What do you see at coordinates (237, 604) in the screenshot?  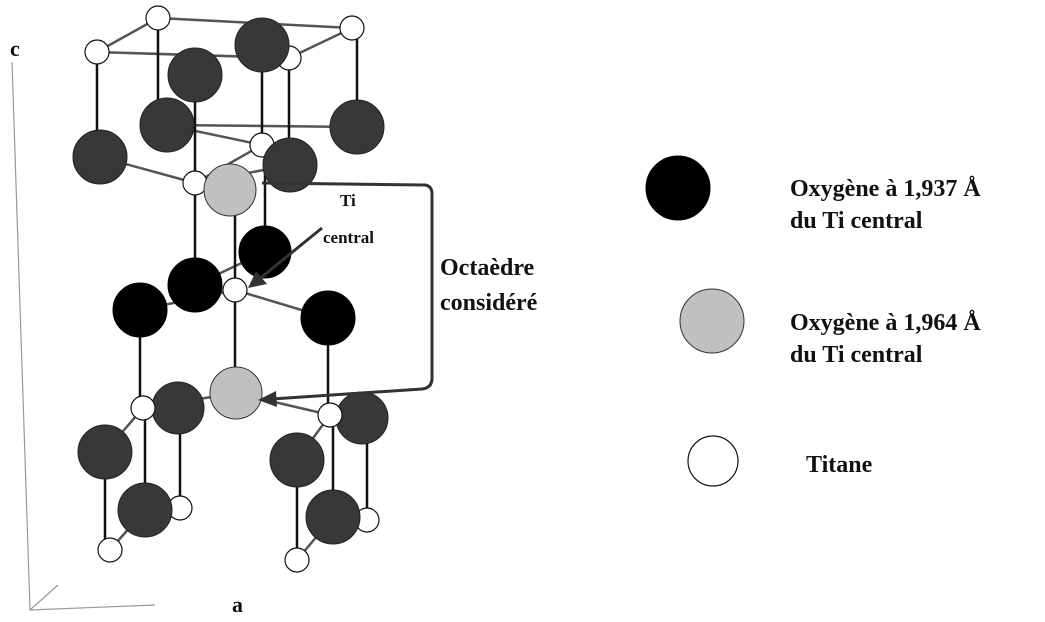 I see `axis-a-label: a` at bounding box center [237, 604].